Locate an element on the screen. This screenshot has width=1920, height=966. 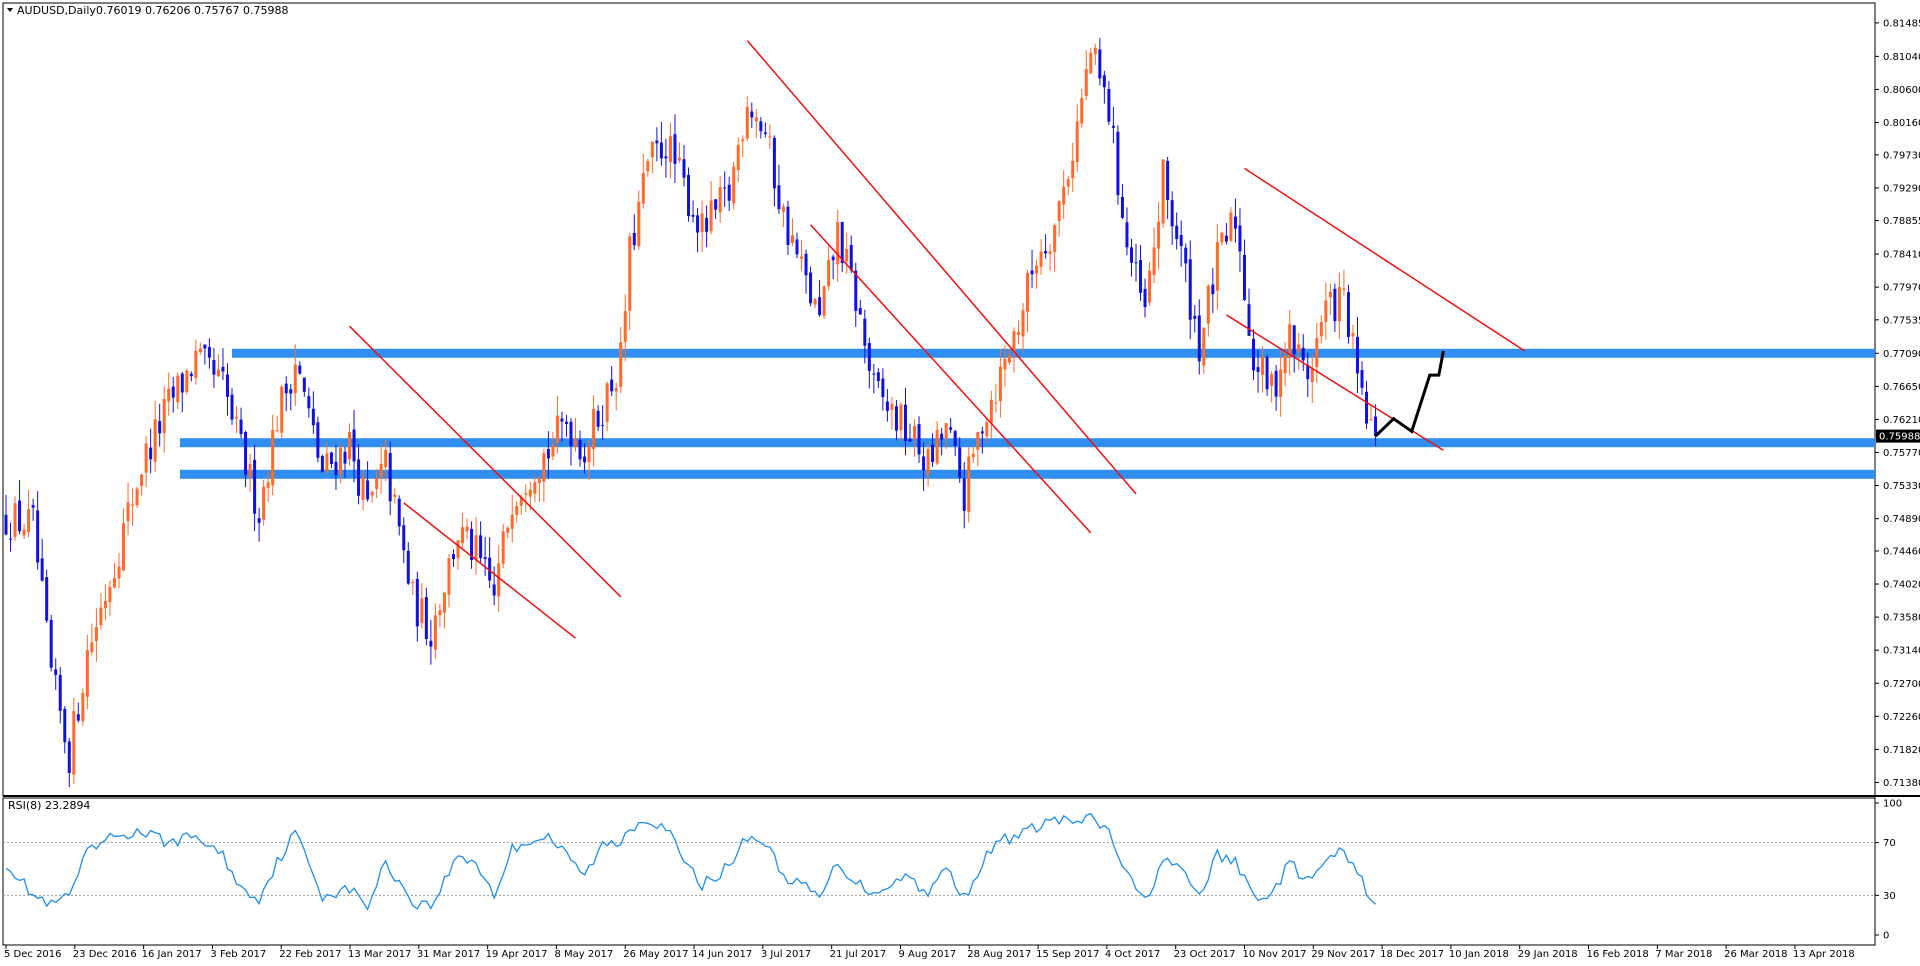
dropdown-triangle-icon is located at coordinates (10, 10).